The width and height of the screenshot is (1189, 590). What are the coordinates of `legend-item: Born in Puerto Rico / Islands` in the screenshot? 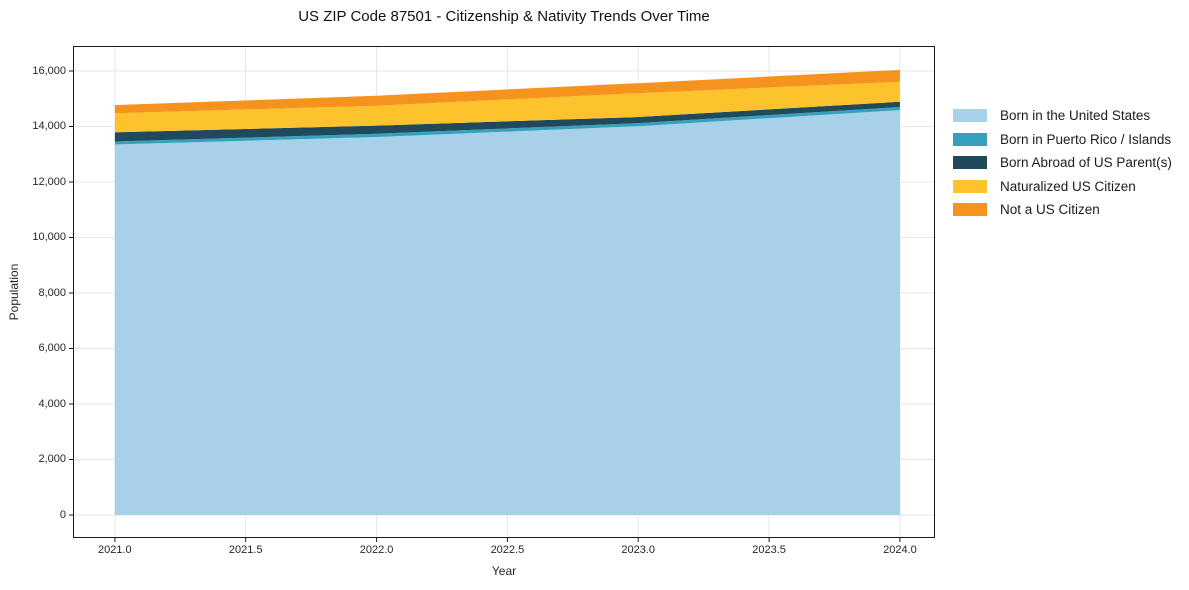 It's located at (1062, 140).